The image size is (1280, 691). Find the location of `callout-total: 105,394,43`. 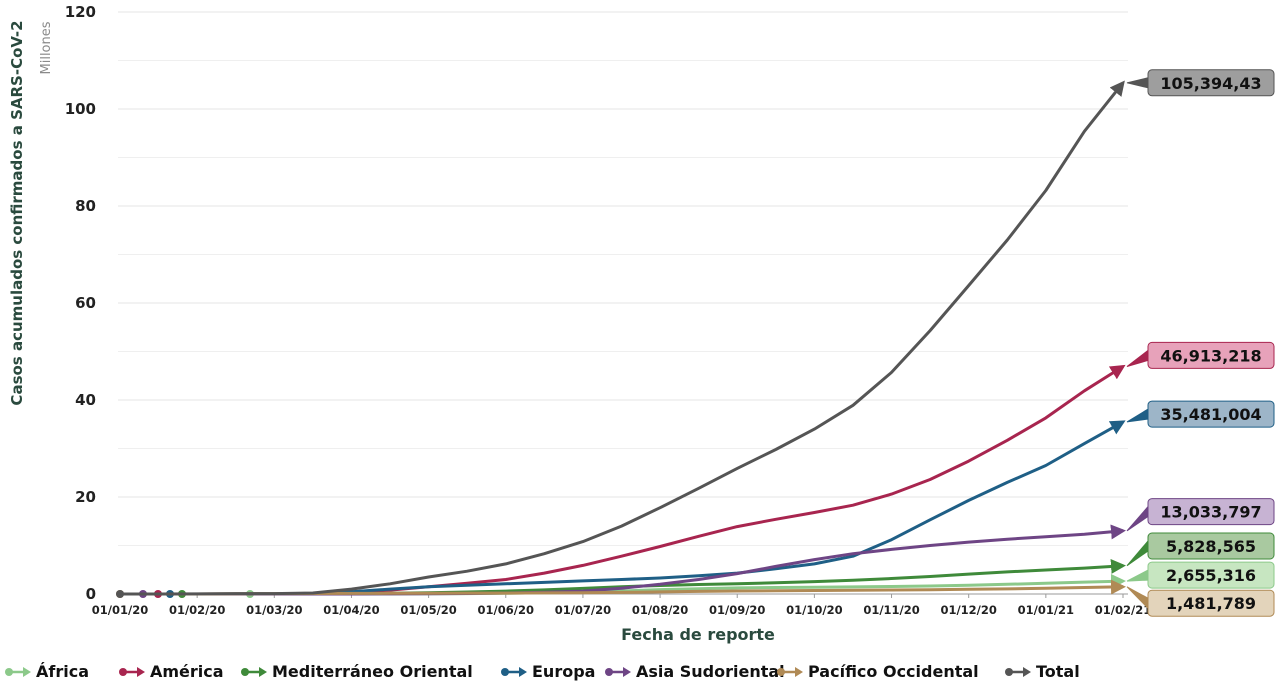

callout-total: 105,394,43 is located at coordinates (1200, 83).